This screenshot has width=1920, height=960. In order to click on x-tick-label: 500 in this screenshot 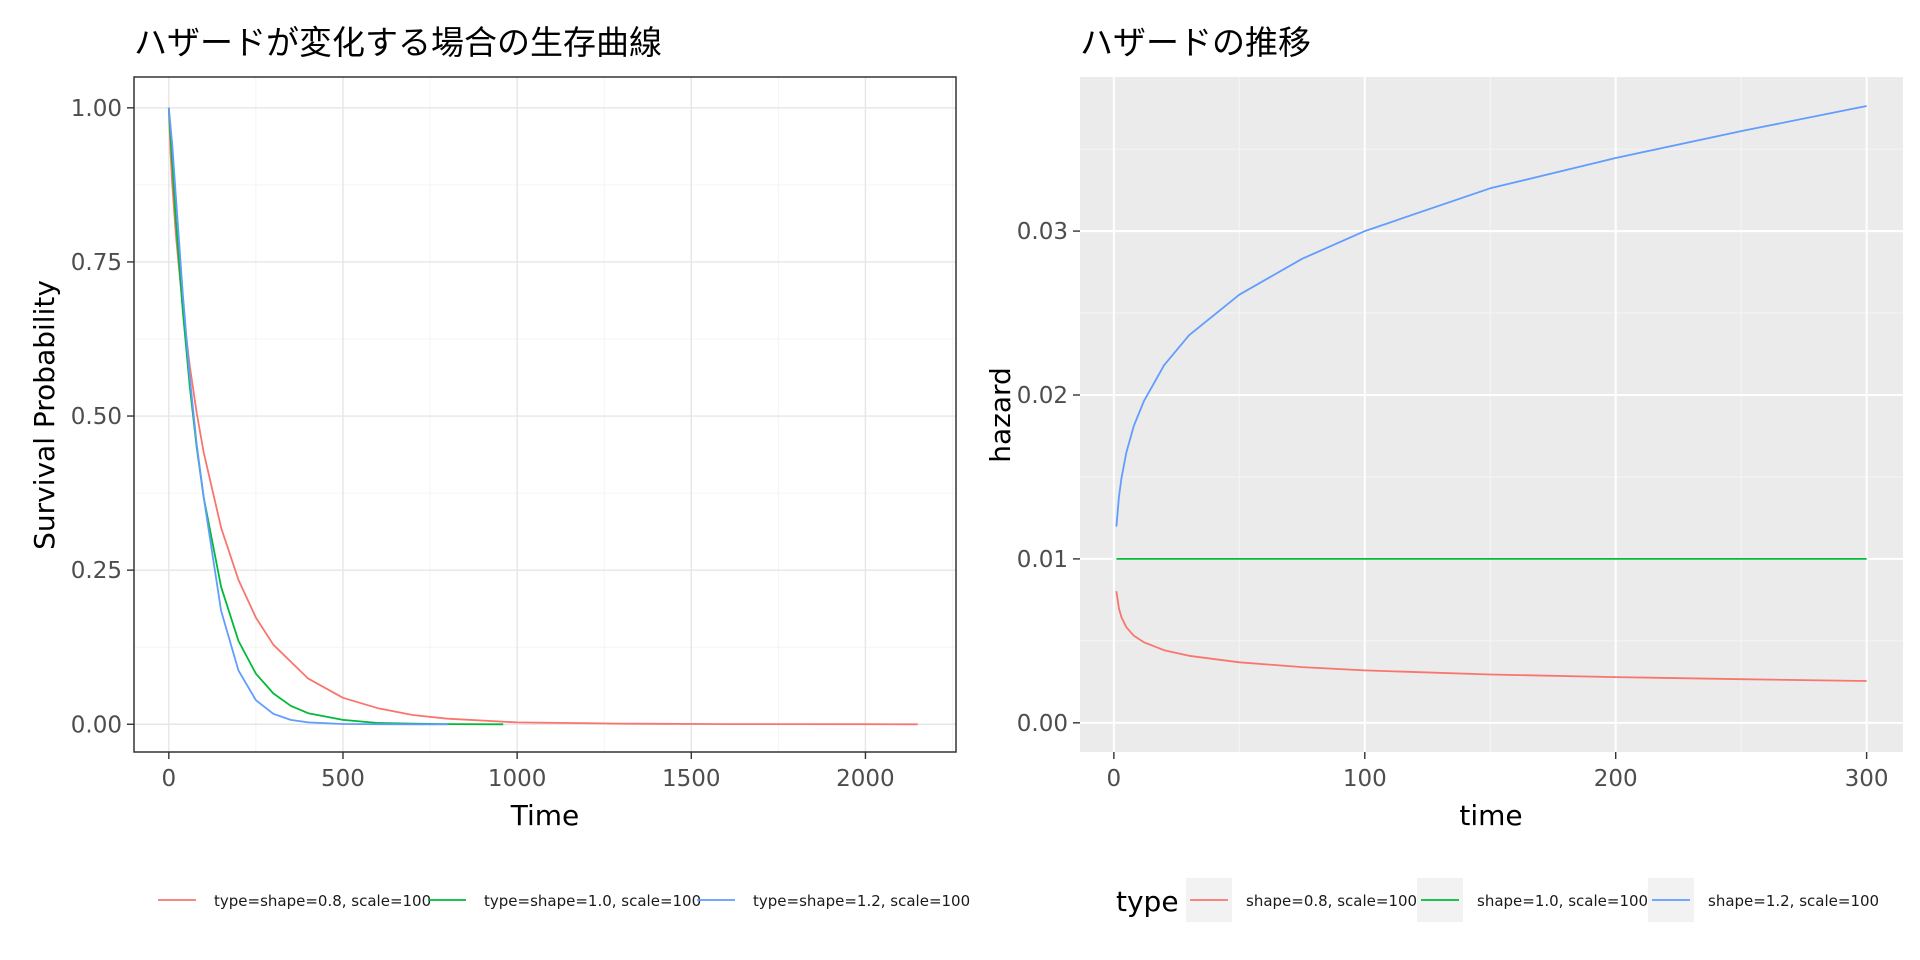, I will do `click(343, 779)`.